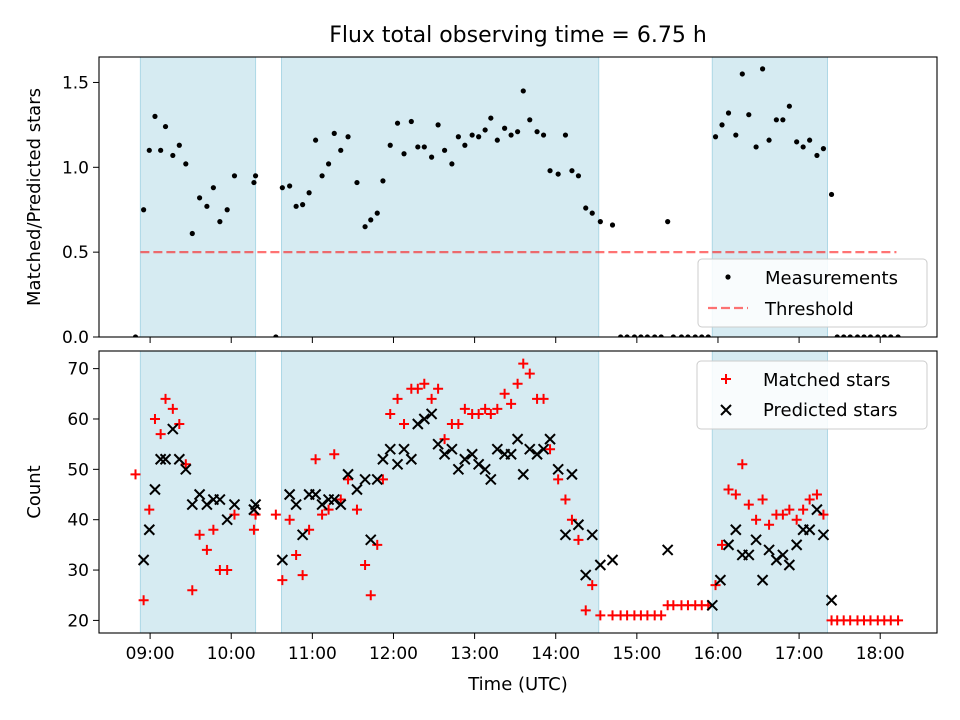 This screenshot has width=960, height=720. What do you see at coordinates (812, 395) in the screenshot?
I see `legend-frame` at bounding box center [812, 395].